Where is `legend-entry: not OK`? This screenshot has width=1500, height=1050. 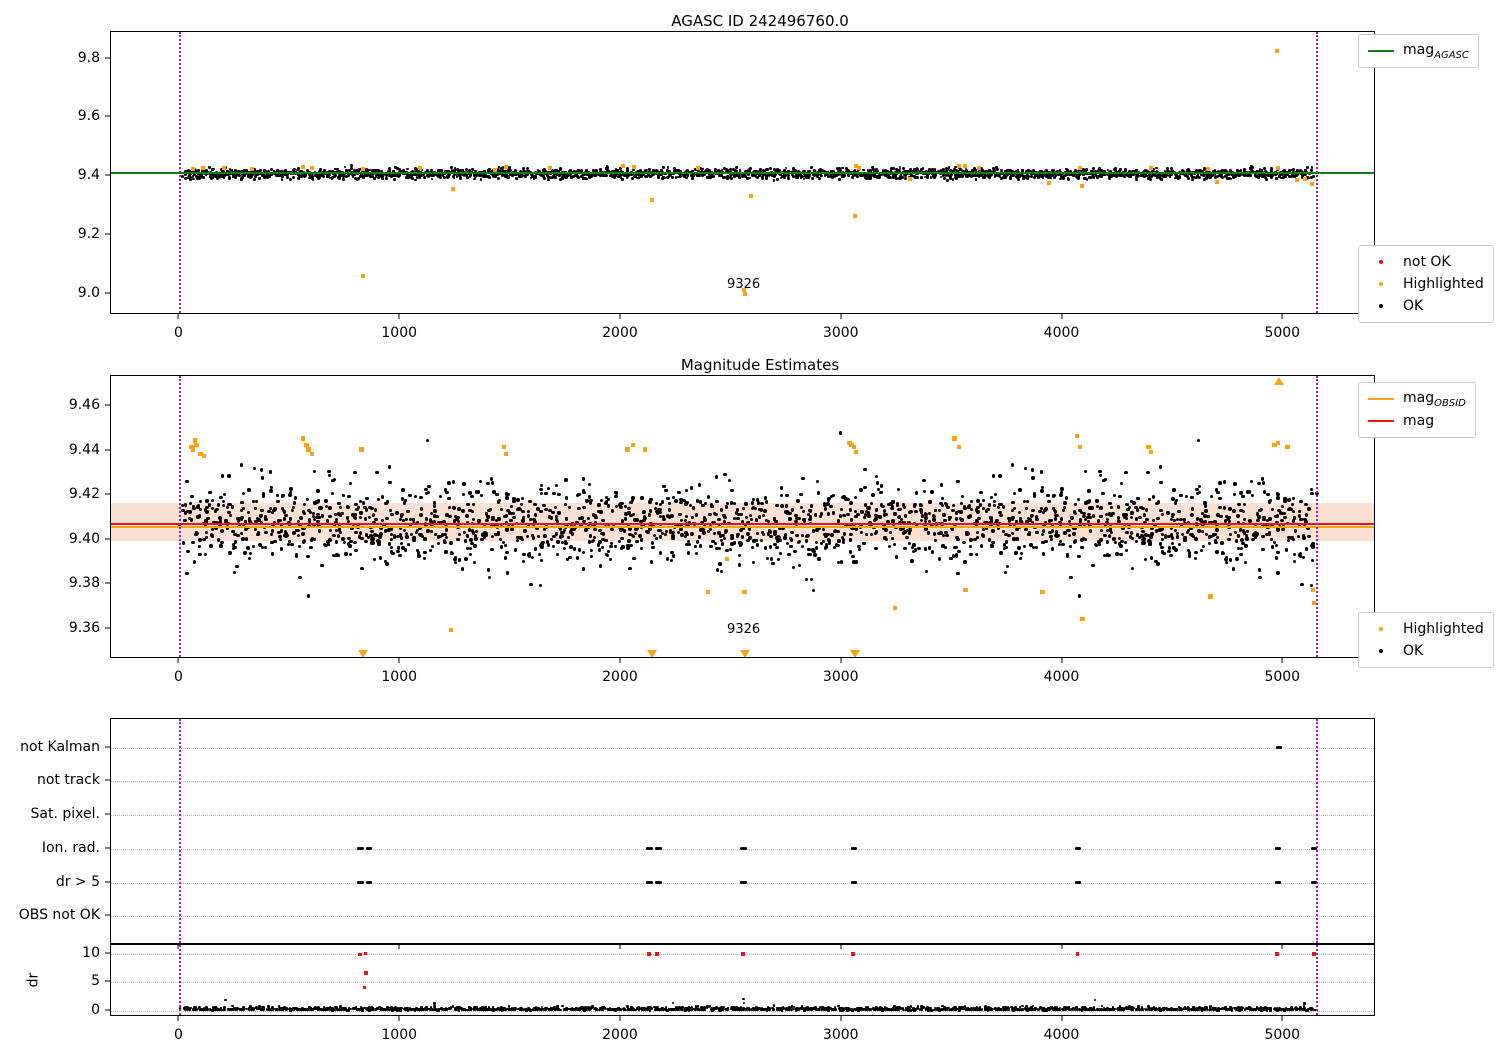 legend-entry: not OK is located at coordinates (1426, 262).